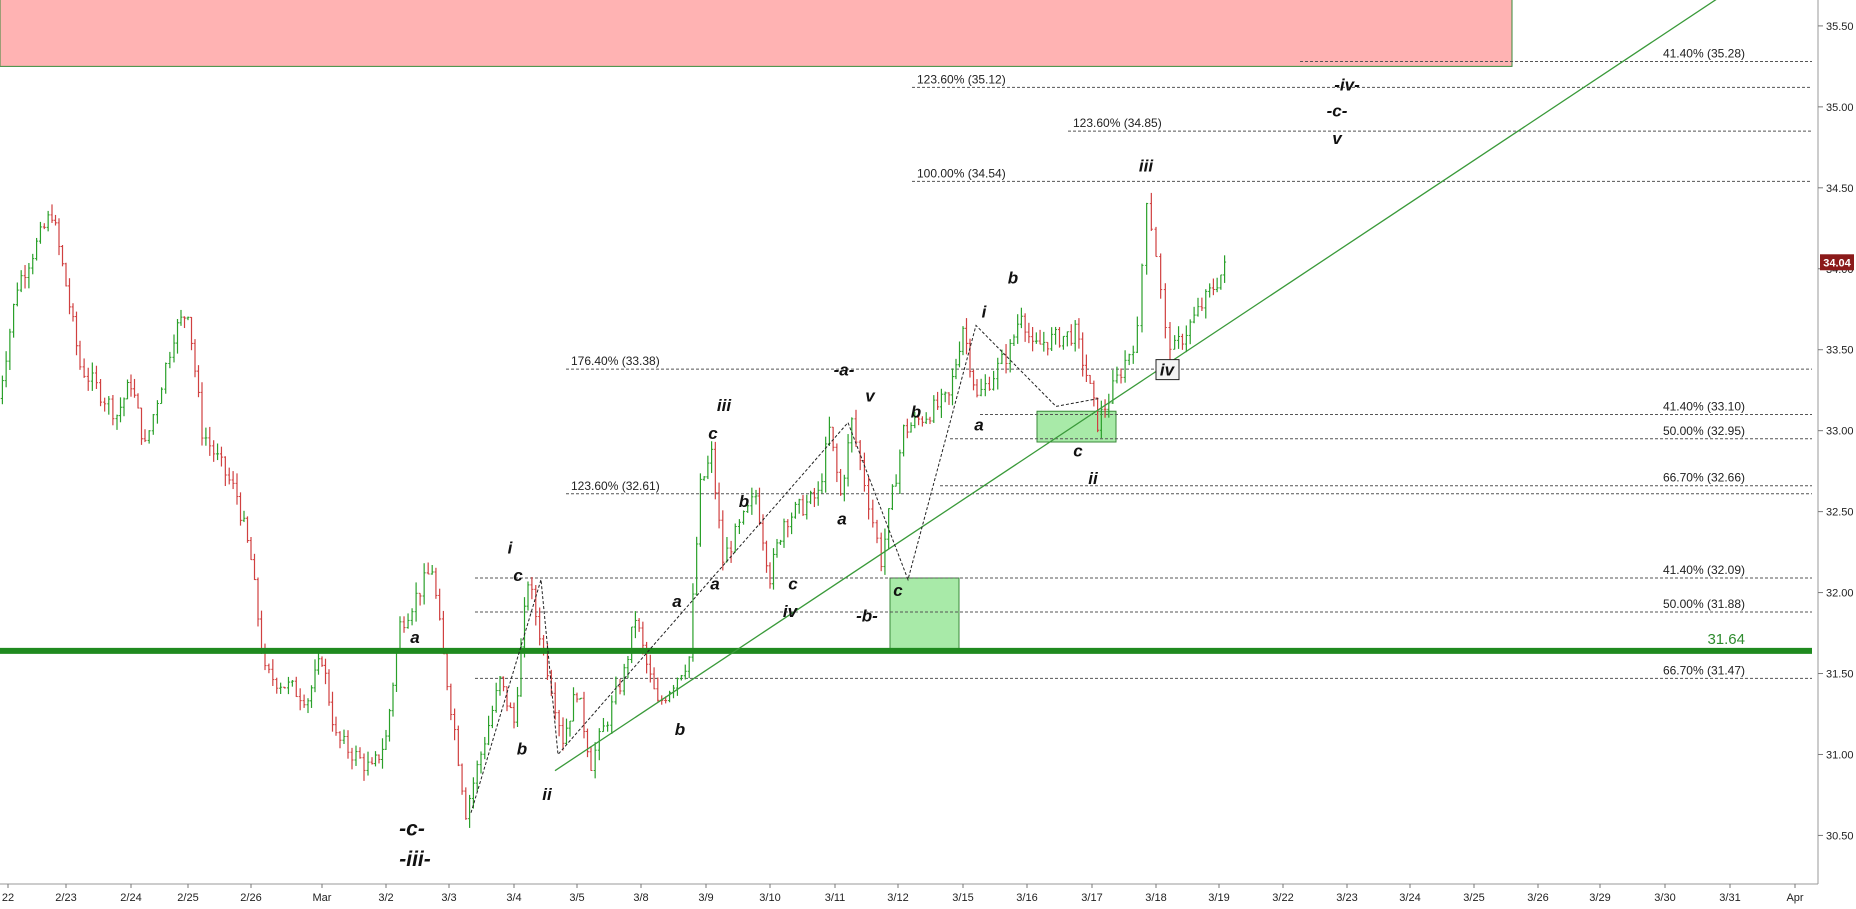  What do you see at coordinates (1346, 898) in the screenshot?
I see `x-tick-label: 3/23` at bounding box center [1346, 898].